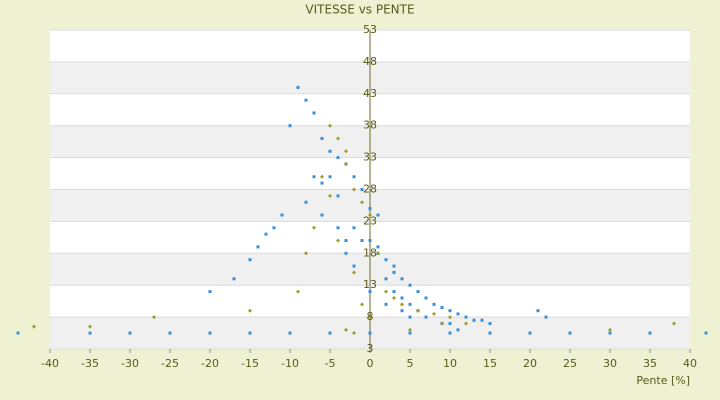 The height and width of the screenshot is (400, 720). Describe the element at coordinates (610, 363) in the screenshot. I see `x-tick-label: 30` at that location.